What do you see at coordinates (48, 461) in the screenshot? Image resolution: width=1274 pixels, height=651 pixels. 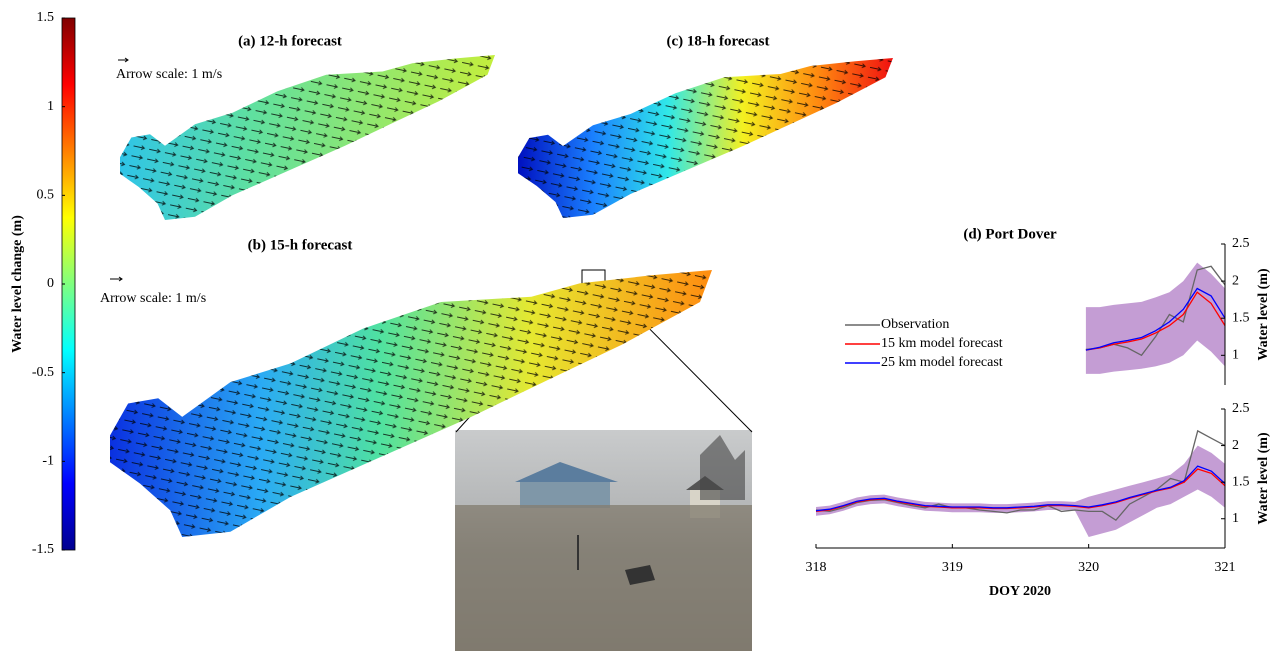 I see `colorbar-tick-label: -1` at bounding box center [48, 461].